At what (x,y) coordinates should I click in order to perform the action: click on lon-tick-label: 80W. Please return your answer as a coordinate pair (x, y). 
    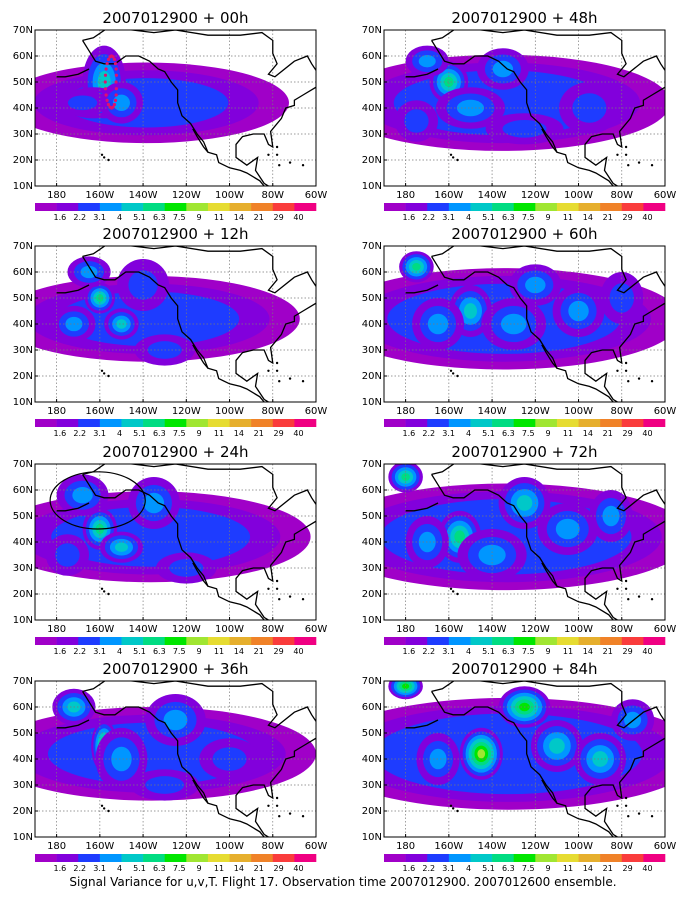
    Looking at the image, I should click on (272, 846).